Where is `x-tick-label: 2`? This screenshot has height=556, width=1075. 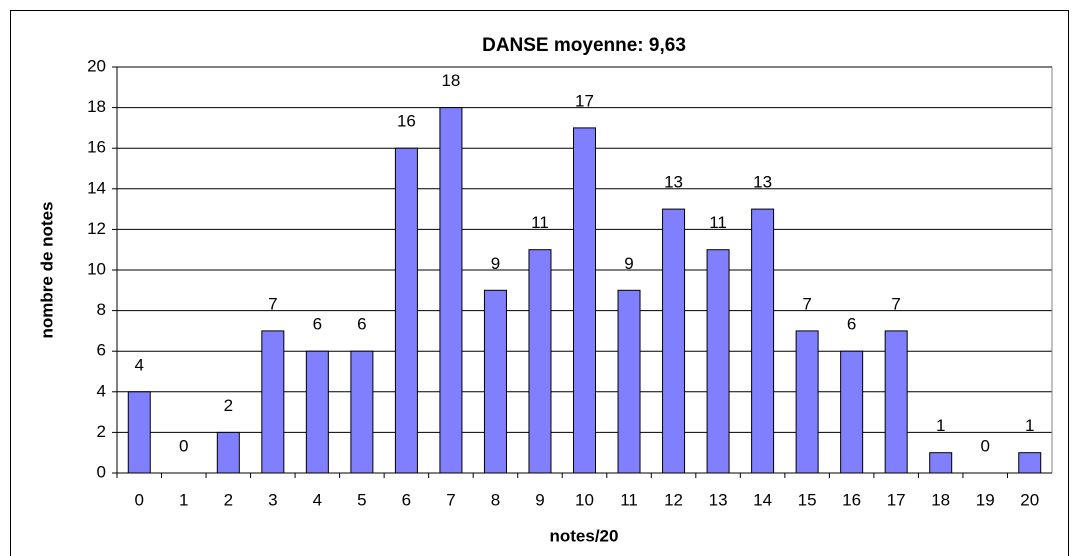
x-tick-label: 2 is located at coordinates (228, 499).